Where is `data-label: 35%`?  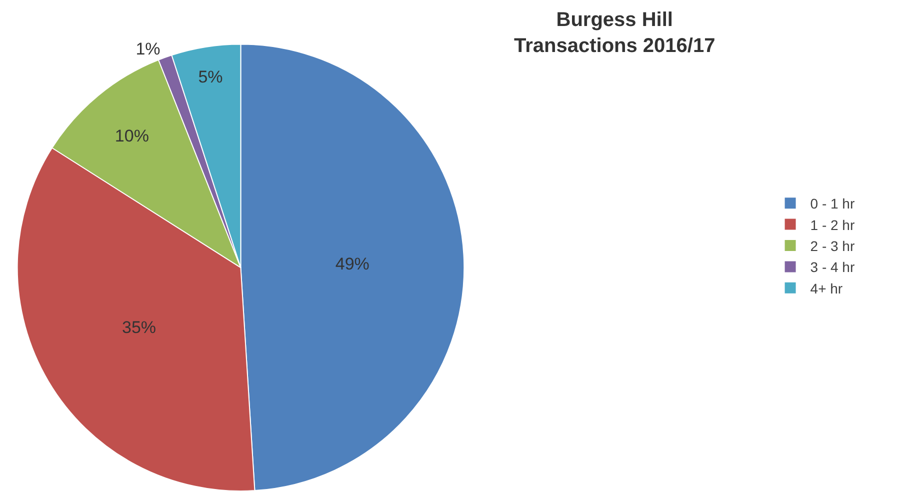
data-label: 35% is located at coordinates (139, 328).